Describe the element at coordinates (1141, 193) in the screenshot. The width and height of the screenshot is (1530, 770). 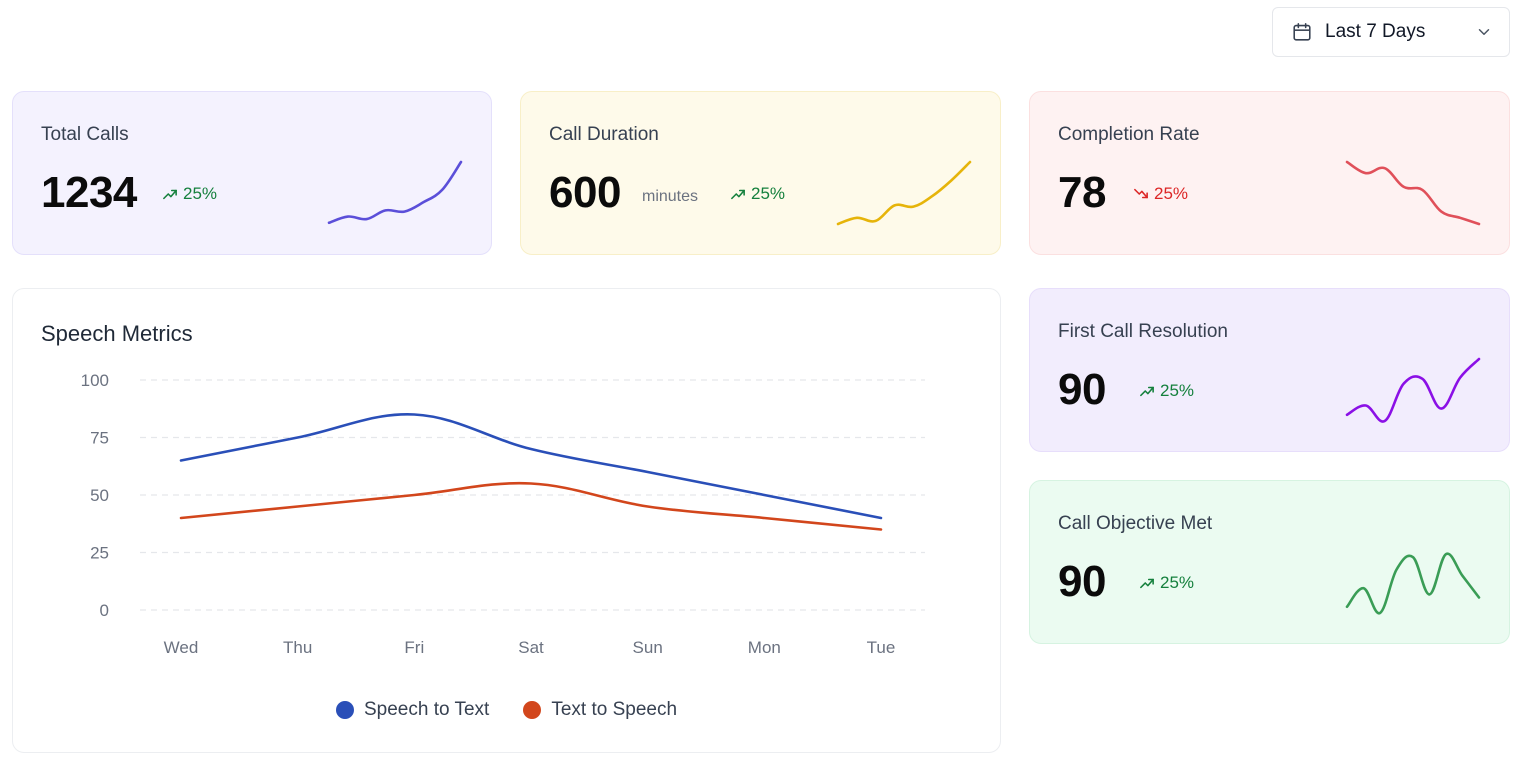
I see `trend-down-icon` at that location.